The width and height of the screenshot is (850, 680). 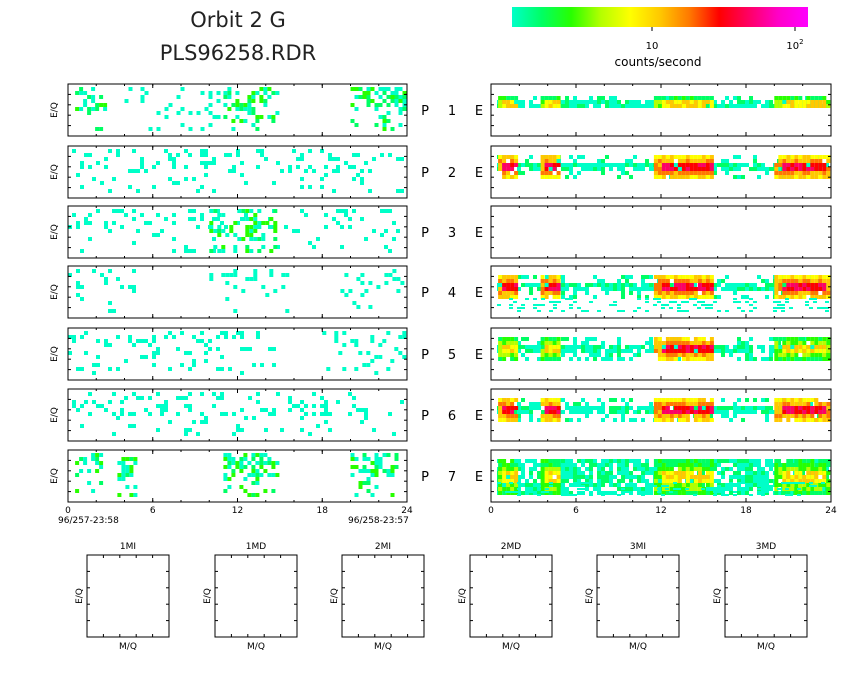 I want to click on right-panel-e5: P 5 E, so click(x=626, y=354).